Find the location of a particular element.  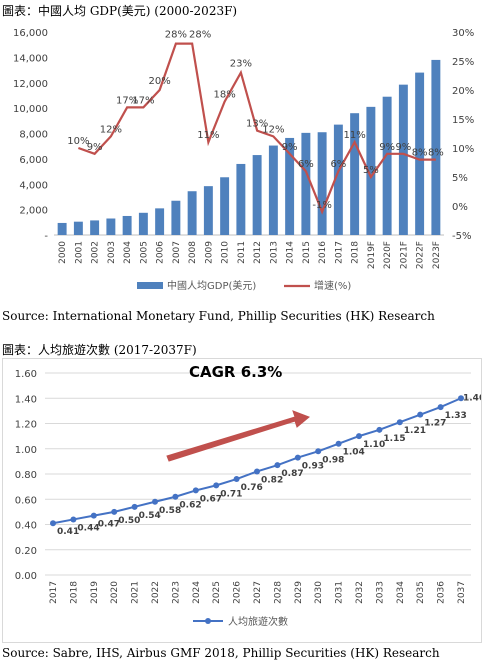

travel-data-label: 0.47 is located at coordinates (109, 525).